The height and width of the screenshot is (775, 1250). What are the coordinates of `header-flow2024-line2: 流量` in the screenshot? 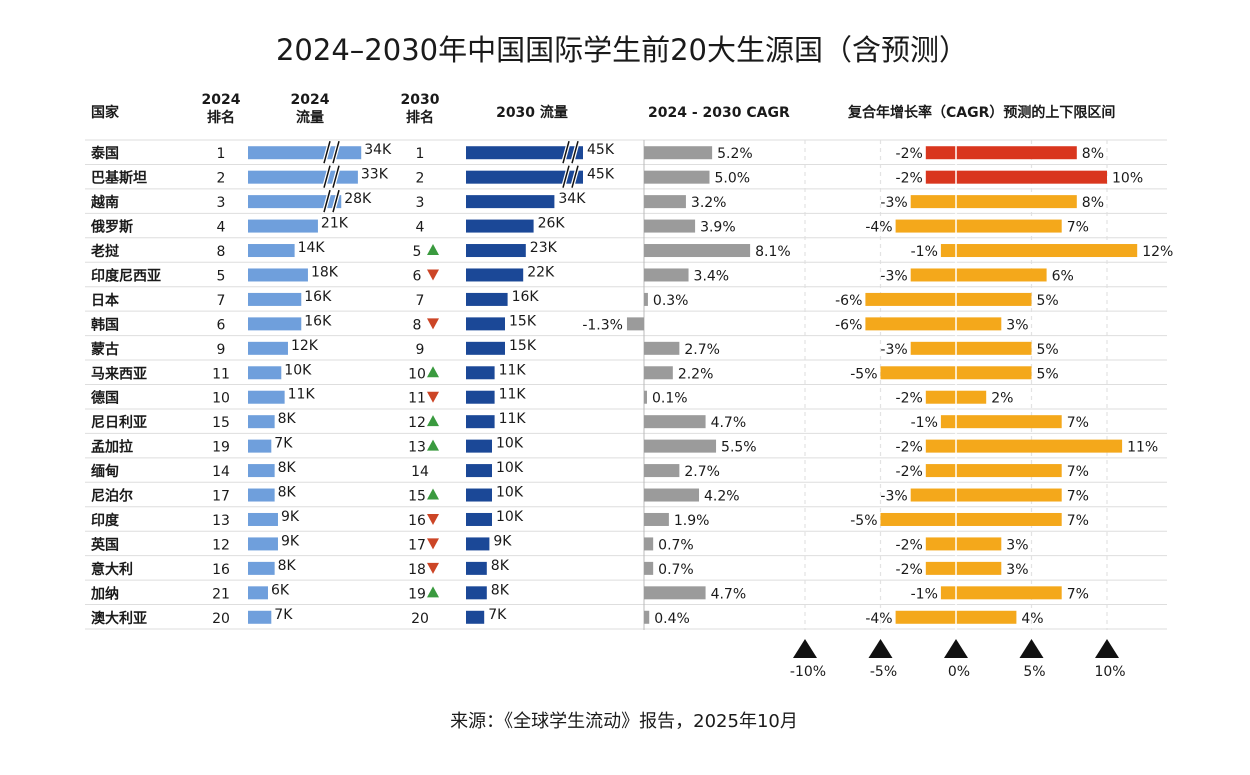 It's located at (310, 117).